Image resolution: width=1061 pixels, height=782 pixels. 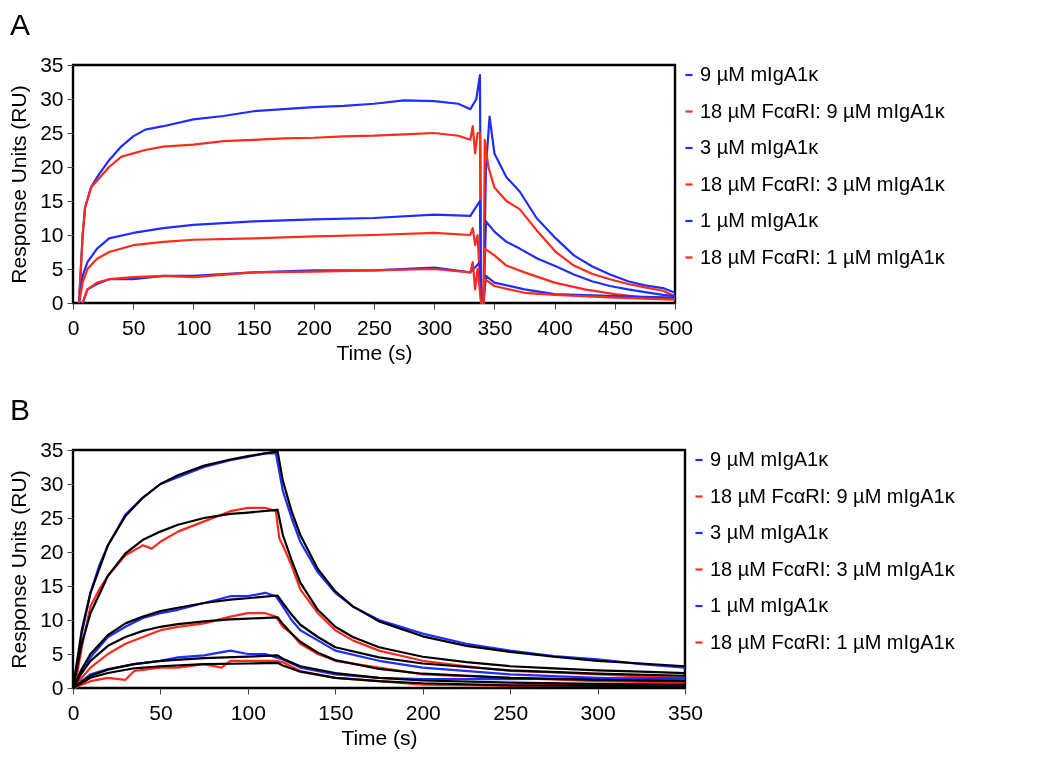 What do you see at coordinates (20, 410) in the screenshot?
I see `text: B` at bounding box center [20, 410].